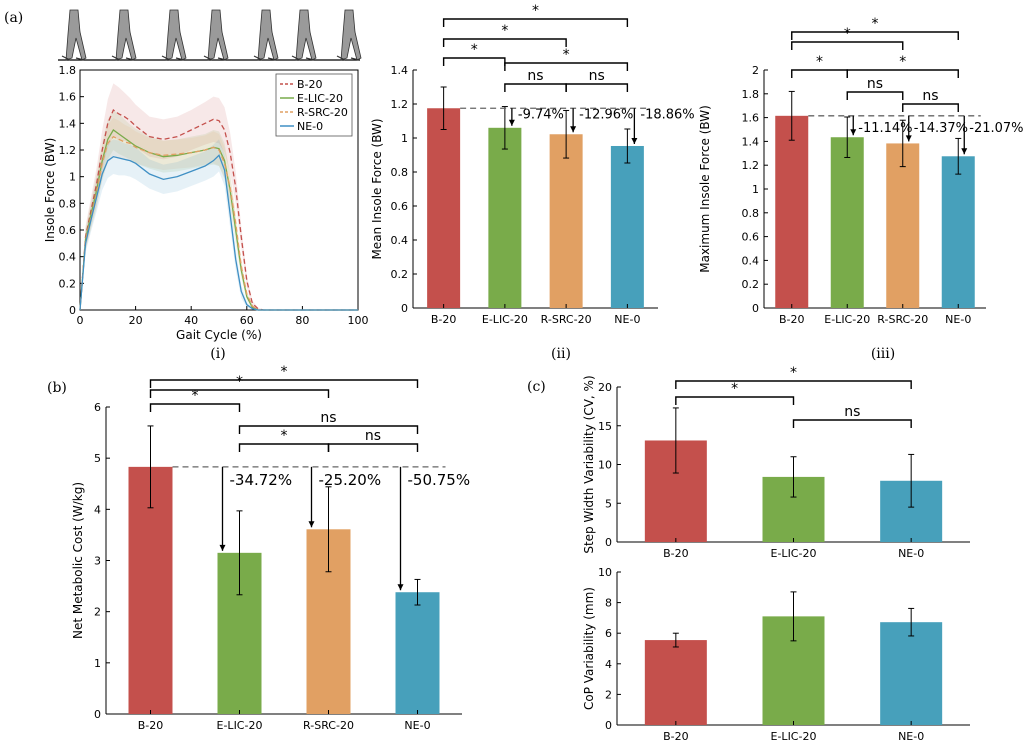 The width and height of the screenshot is (1029, 755). I want to click on y-tick-label: 0.6, so click(68, 230).